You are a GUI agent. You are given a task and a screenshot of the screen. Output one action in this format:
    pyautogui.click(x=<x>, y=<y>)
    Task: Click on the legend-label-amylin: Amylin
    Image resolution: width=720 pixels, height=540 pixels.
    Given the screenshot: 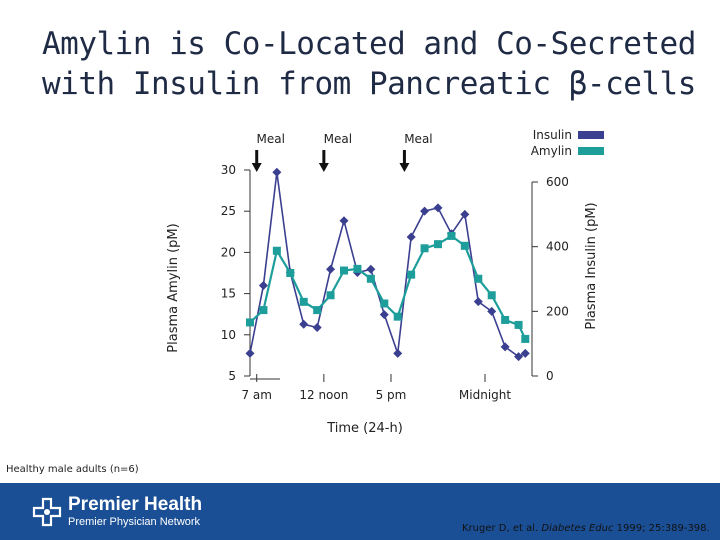 What is the action you would take?
    pyautogui.click(x=551, y=151)
    